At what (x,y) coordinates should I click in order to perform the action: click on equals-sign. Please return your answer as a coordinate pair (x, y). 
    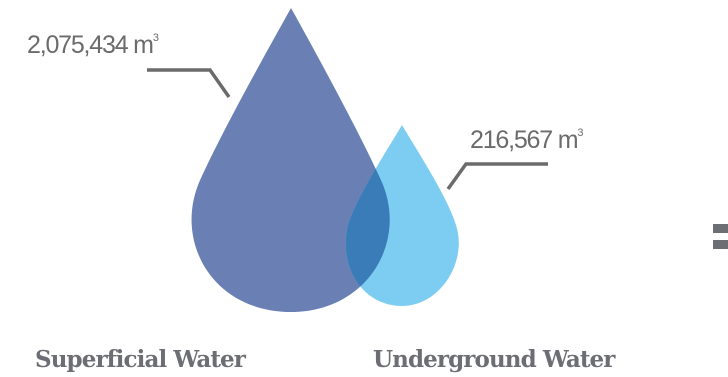
    Looking at the image, I should click on (720, 236).